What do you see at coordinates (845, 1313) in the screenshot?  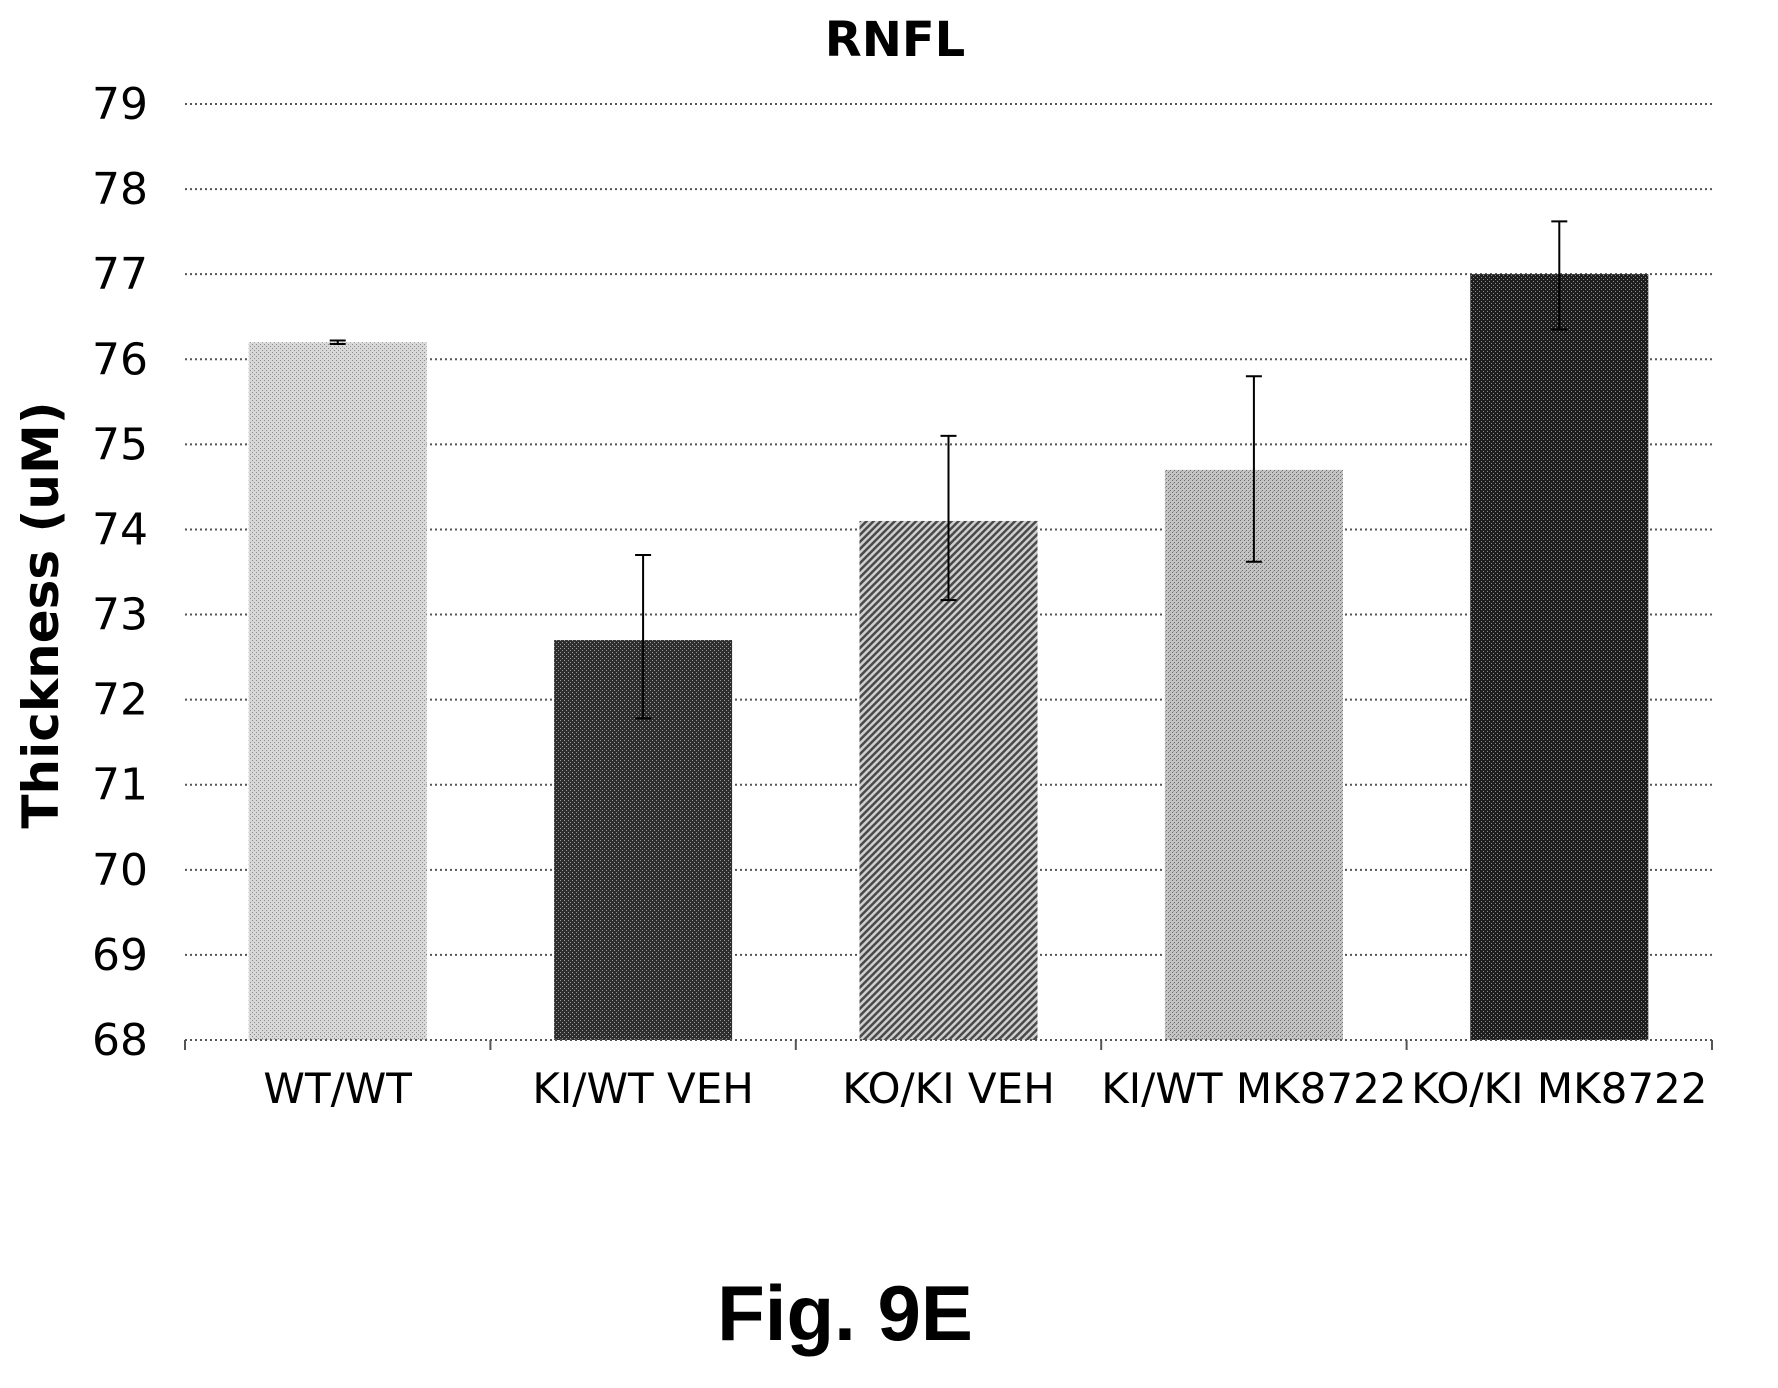 I see `figure-caption: Fig. 9E` at bounding box center [845, 1313].